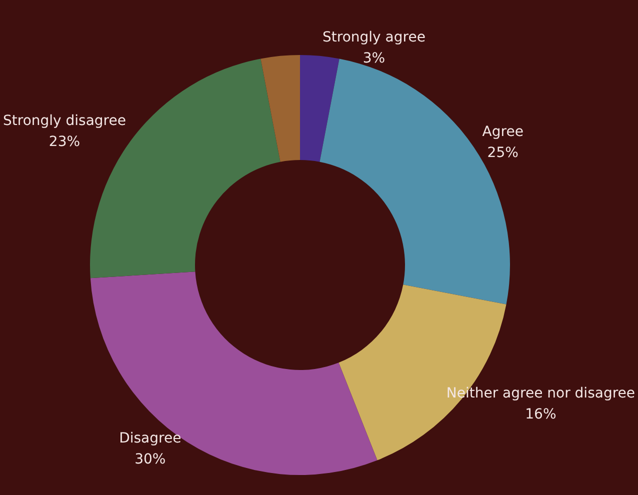 Image resolution: width=638 pixels, height=495 pixels. Describe the element at coordinates (374, 37) in the screenshot. I see `slice-label: Strongly agree` at that location.